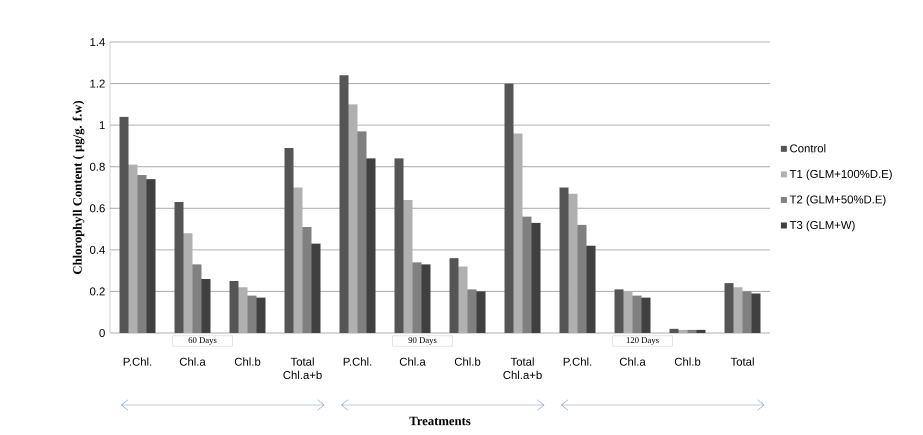 The height and width of the screenshot is (435, 923). I want to click on y-tick-label: 0.8, so click(97, 166).